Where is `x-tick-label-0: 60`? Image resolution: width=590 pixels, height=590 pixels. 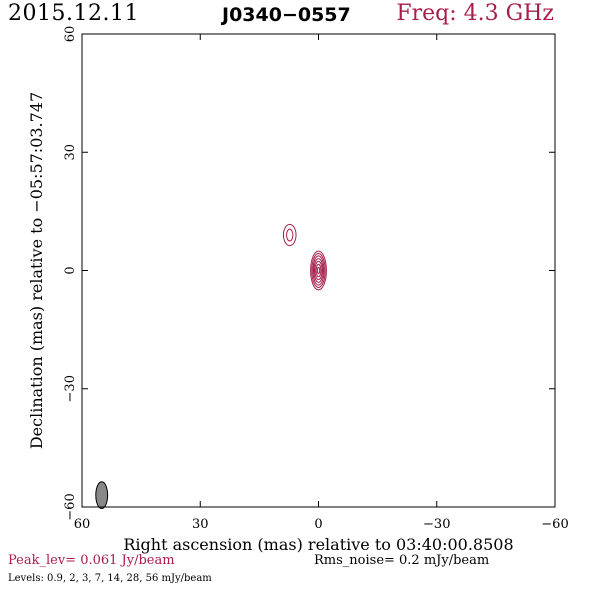 x-tick-label-0: 60 is located at coordinates (82, 524).